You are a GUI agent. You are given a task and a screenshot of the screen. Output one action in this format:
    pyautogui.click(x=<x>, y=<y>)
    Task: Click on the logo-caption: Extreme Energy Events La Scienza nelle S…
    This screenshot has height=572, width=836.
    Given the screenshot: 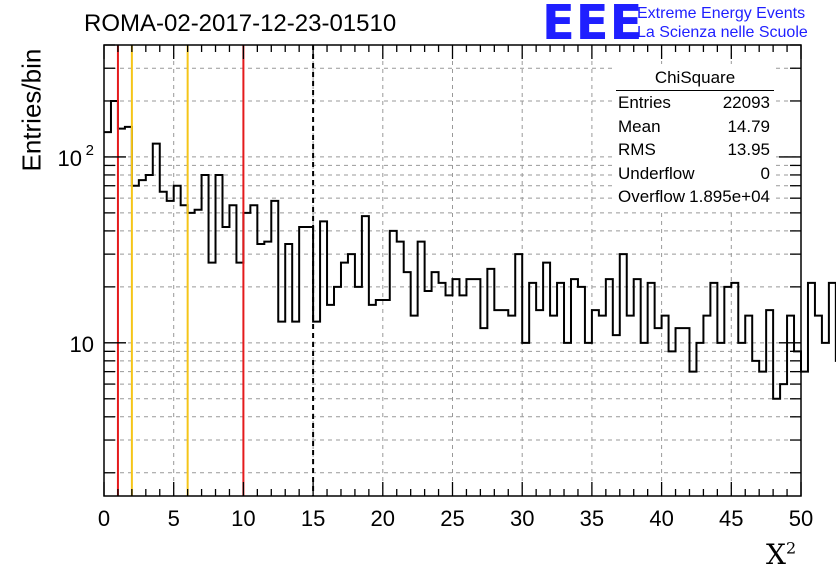 What is the action you would take?
    pyautogui.click(x=722, y=23)
    